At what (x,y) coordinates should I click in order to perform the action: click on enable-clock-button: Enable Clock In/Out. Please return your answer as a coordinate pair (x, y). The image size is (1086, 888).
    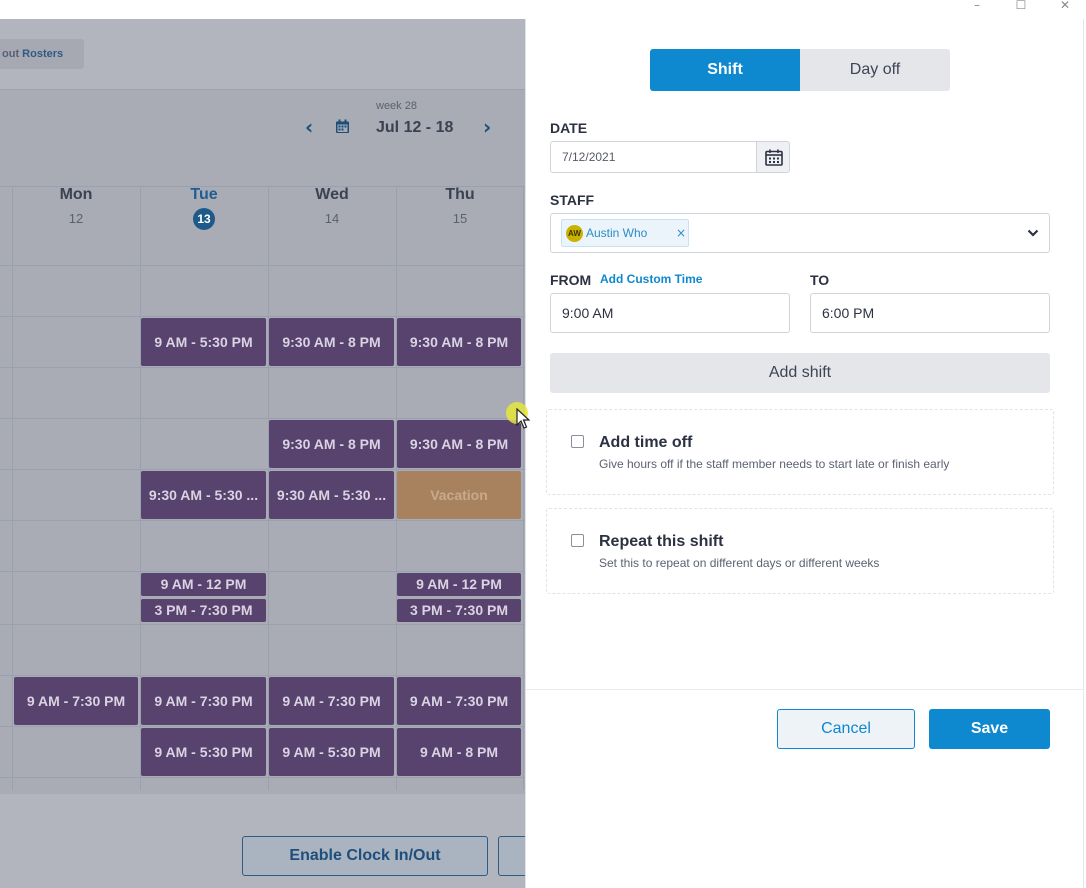
    Looking at the image, I should click on (365, 856).